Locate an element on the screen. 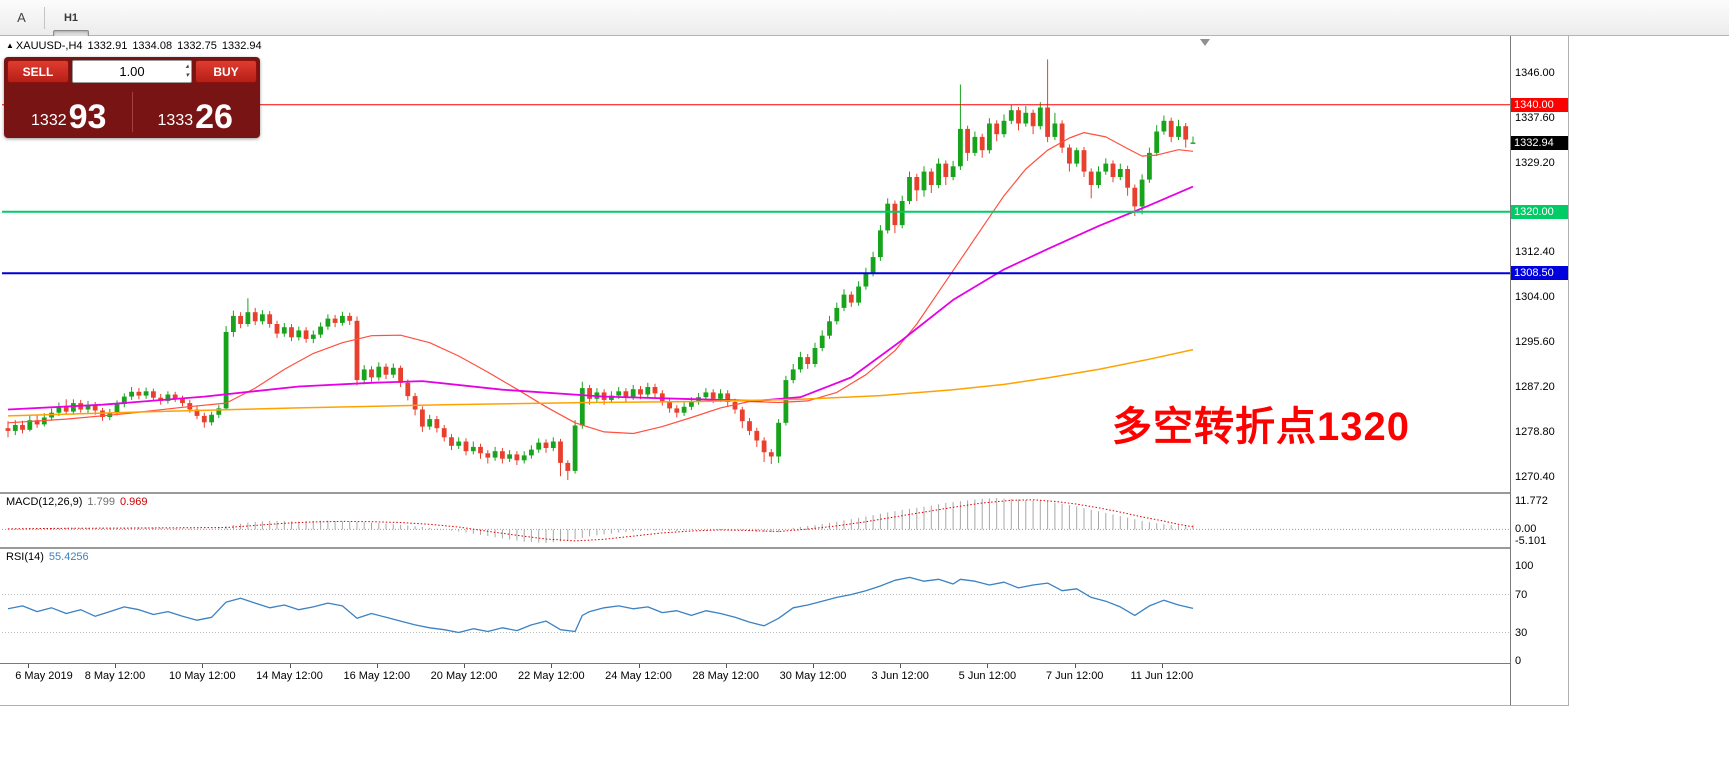 The width and height of the screenshot is (1729, 761). price-tick: 1346.00 is located at coordinates (1535, 72).